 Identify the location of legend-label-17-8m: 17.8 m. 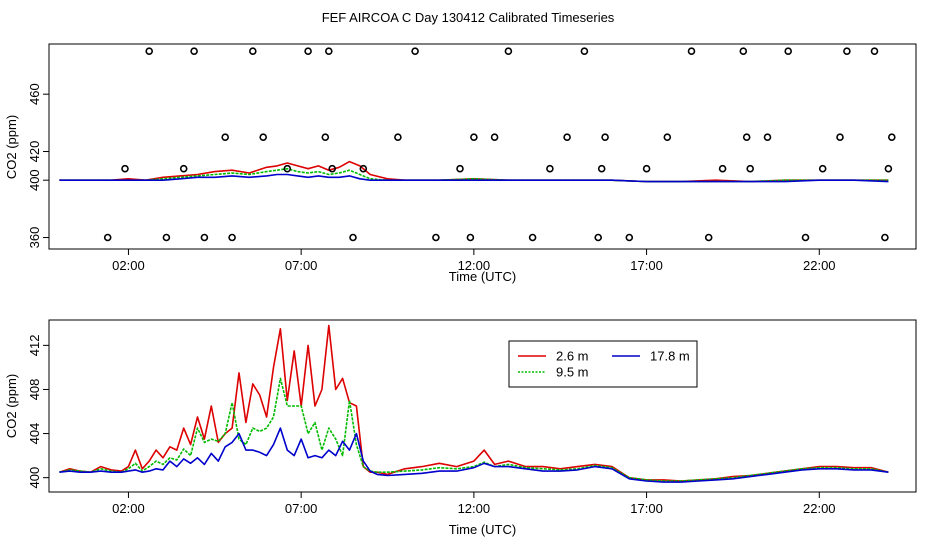
(670, 356).